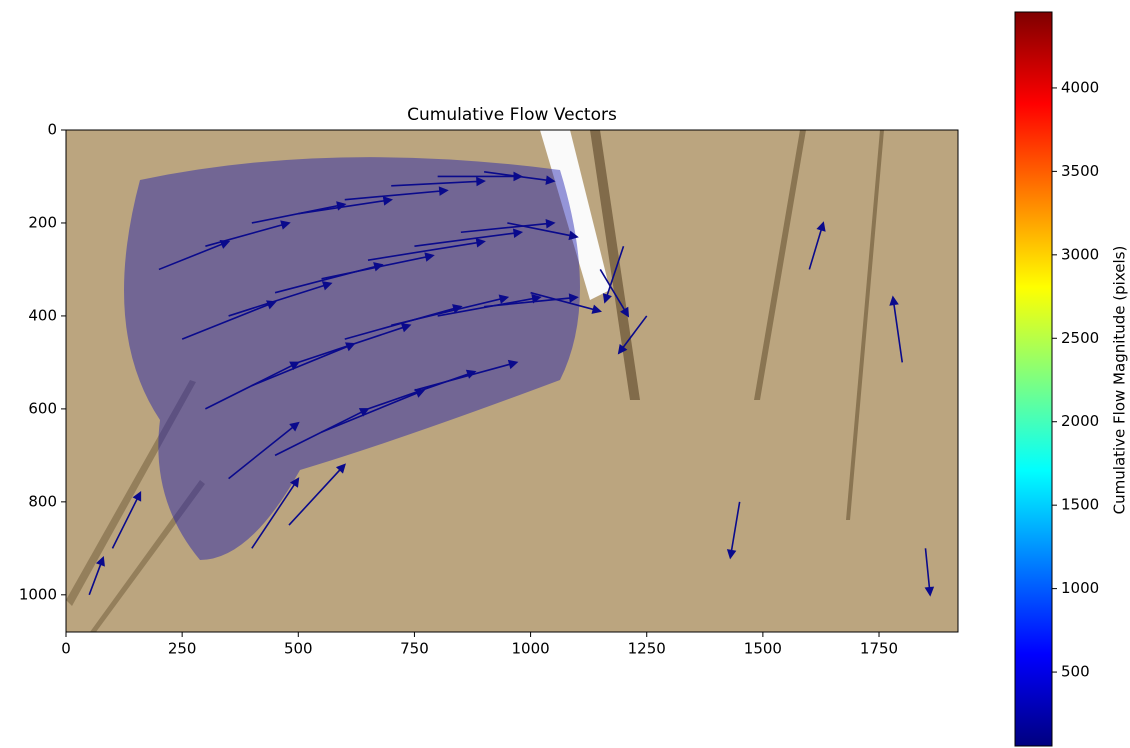  Describe the element at coordinates (1080, 421) in the screenshot. I see `colorbar-tick-label: 2000` at that location.